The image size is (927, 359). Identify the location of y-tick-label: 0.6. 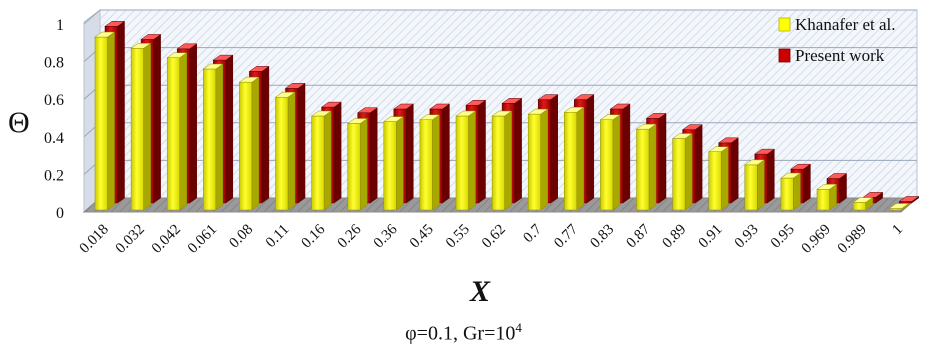
(54, 100).